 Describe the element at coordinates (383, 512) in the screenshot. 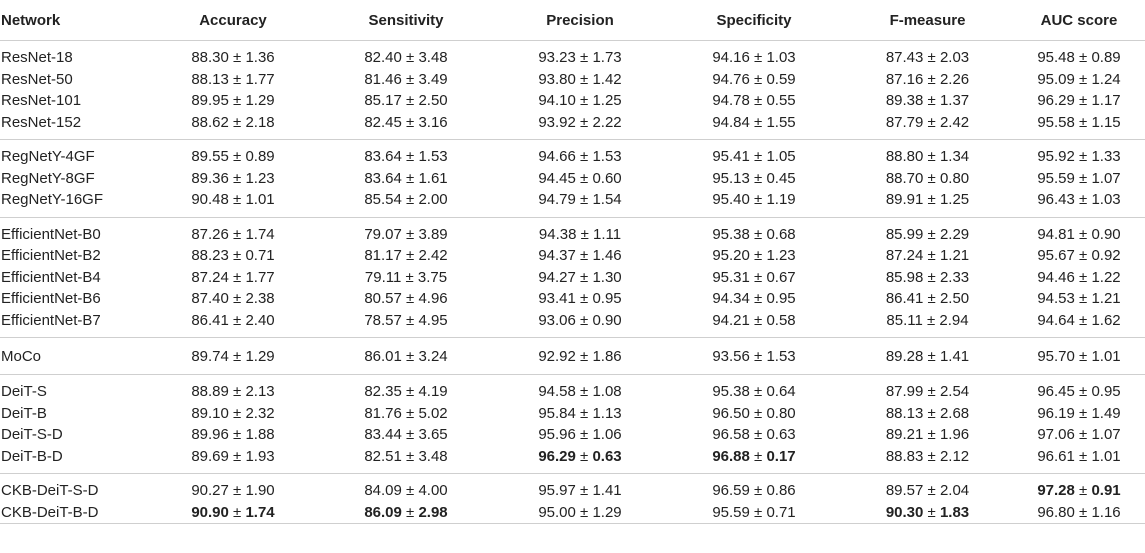

I see `metric-mean: 86.09` at that location.